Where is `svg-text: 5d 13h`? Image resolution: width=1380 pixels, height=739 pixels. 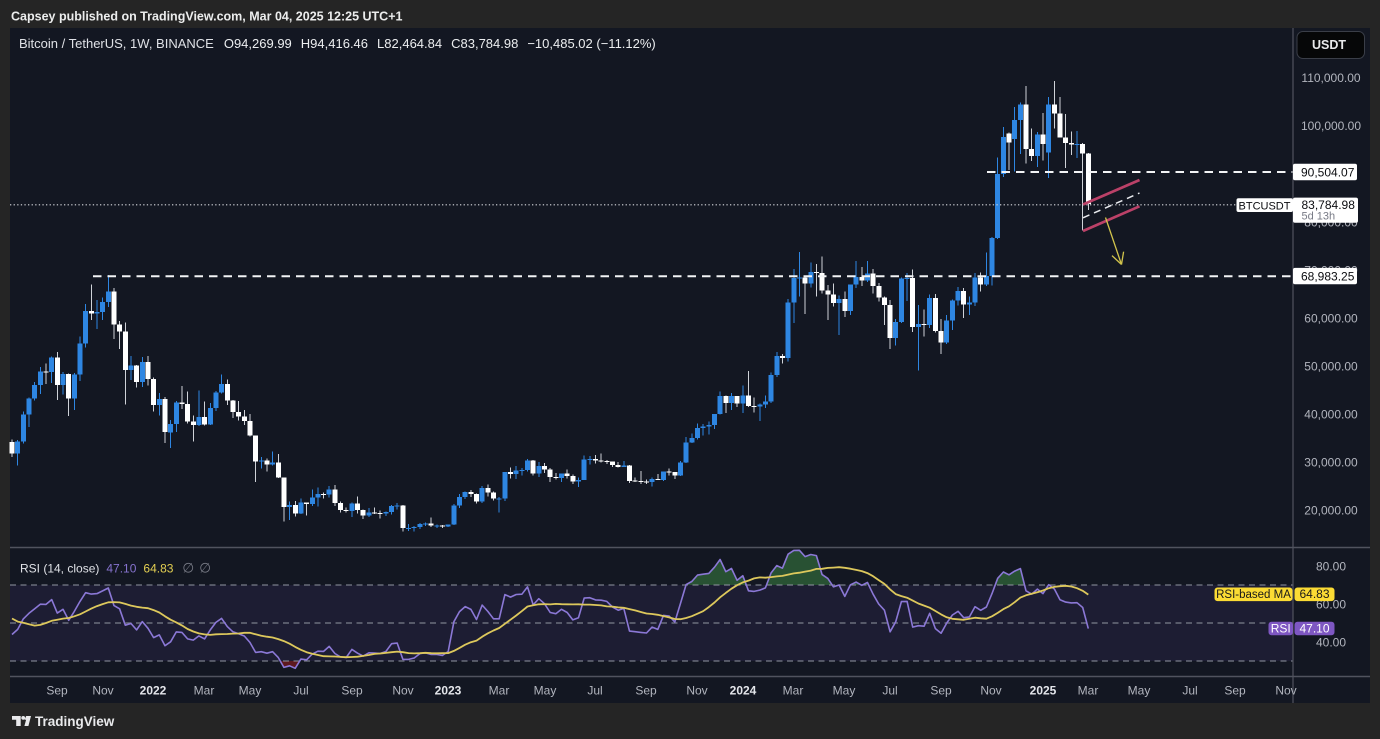
svg-text: 5d 13h is located at coordinates (1319, 217).